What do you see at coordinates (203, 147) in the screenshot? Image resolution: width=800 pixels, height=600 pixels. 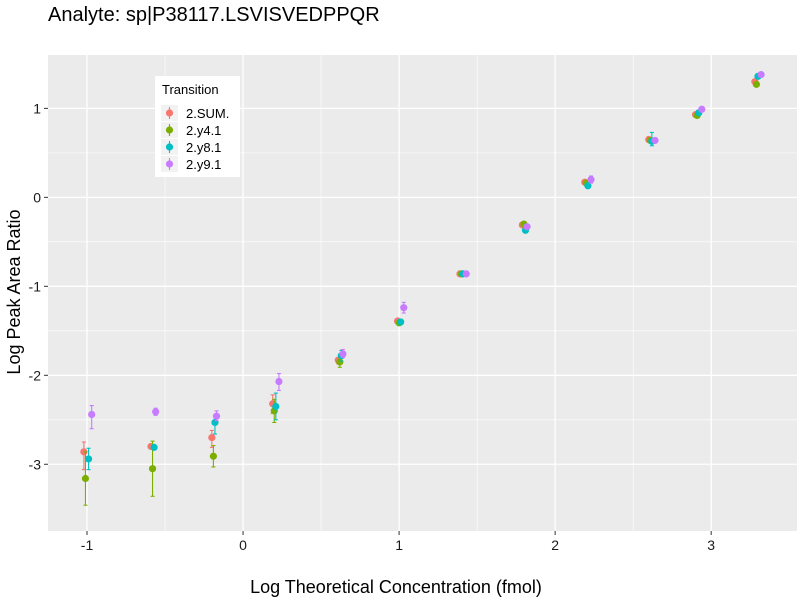 I see `legend-label: 2.y8.1` at bounding box center [203, 147].